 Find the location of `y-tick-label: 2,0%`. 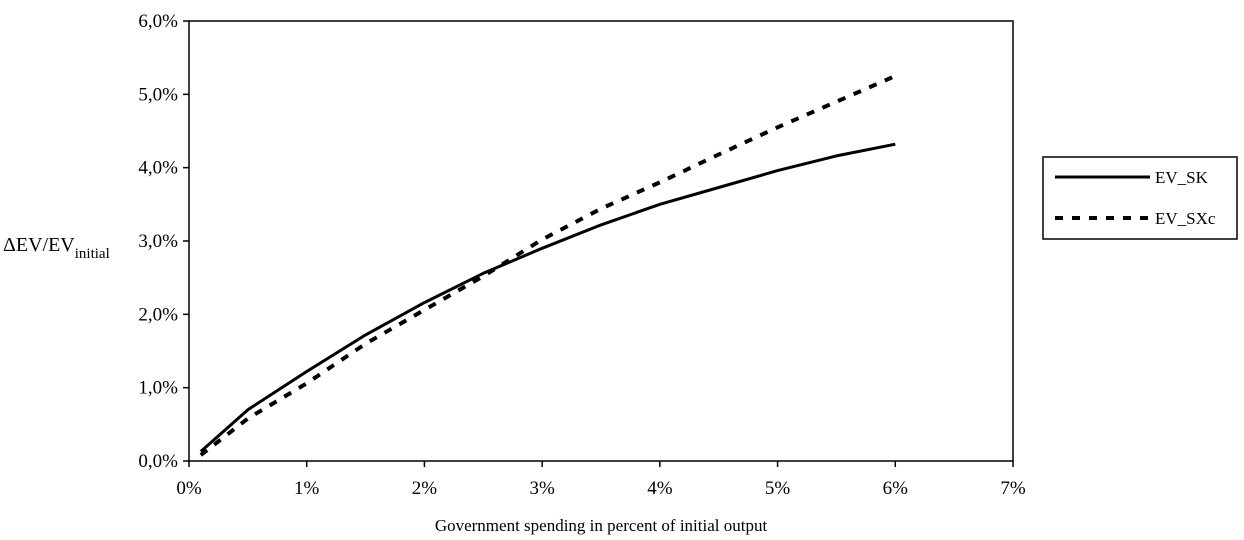

y-tick-label: 2,0% is located at coordinates (158, 314).